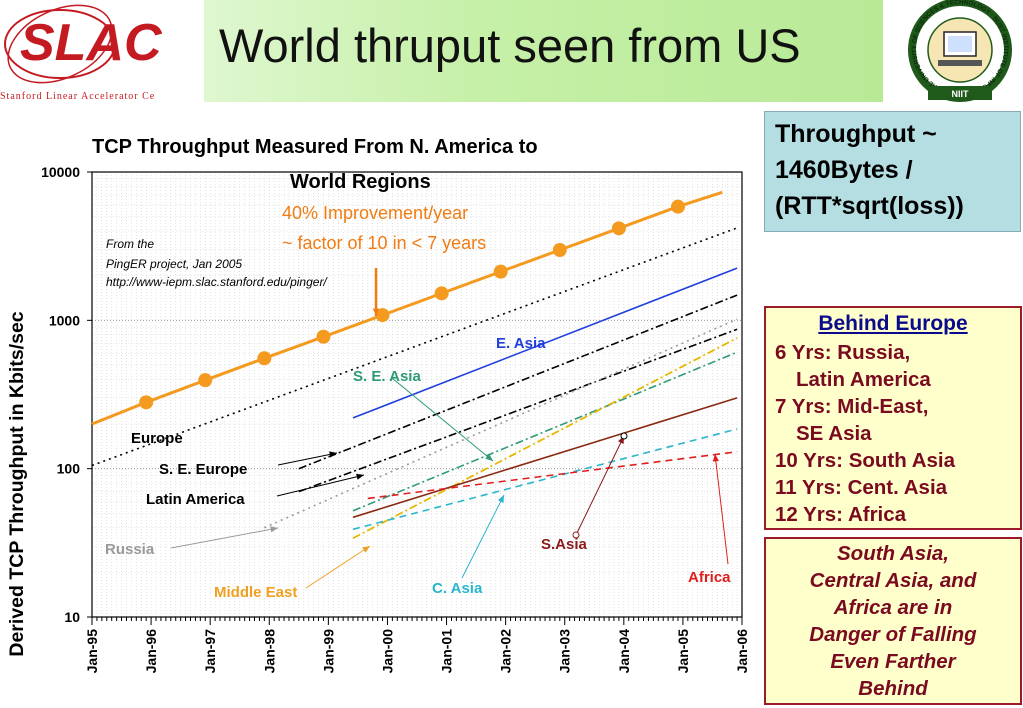  Describe the element at coordinates (869, 206) in the screenshot. I see `formula-line: (RTT*sqrt(loss))` at that location.